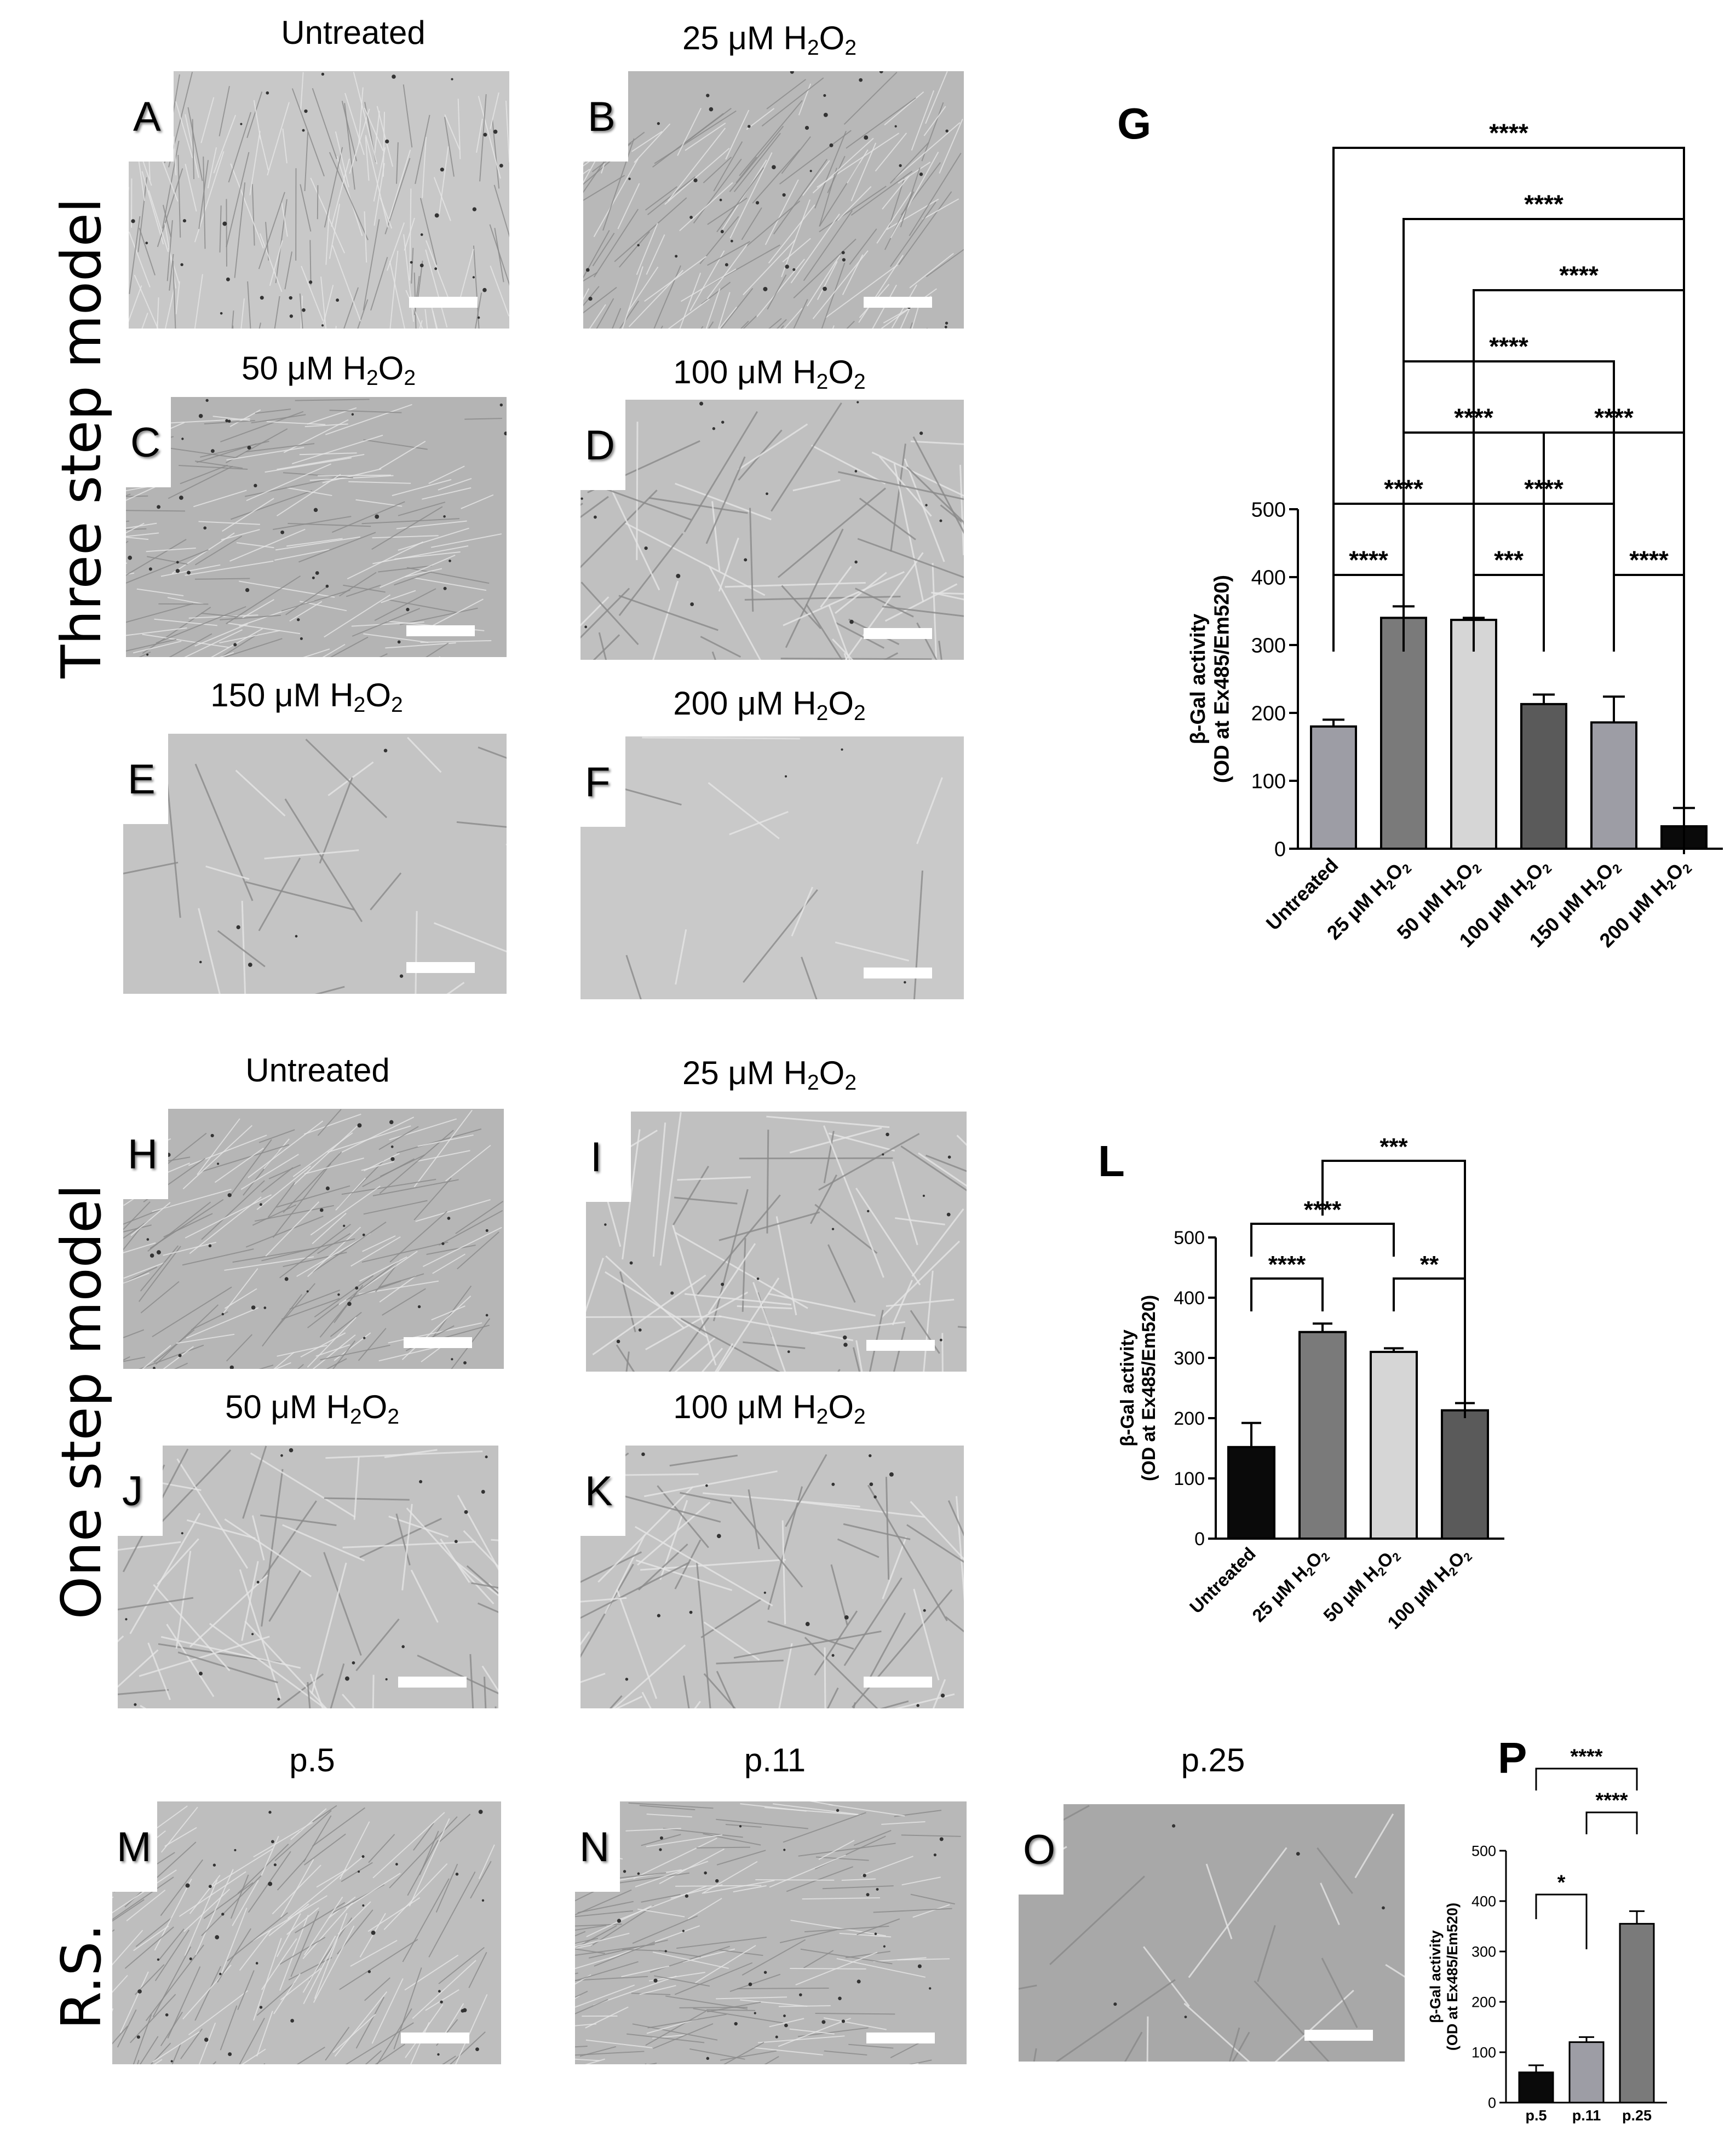  I want to click on micrograph-N: N, so click(771, 1933).